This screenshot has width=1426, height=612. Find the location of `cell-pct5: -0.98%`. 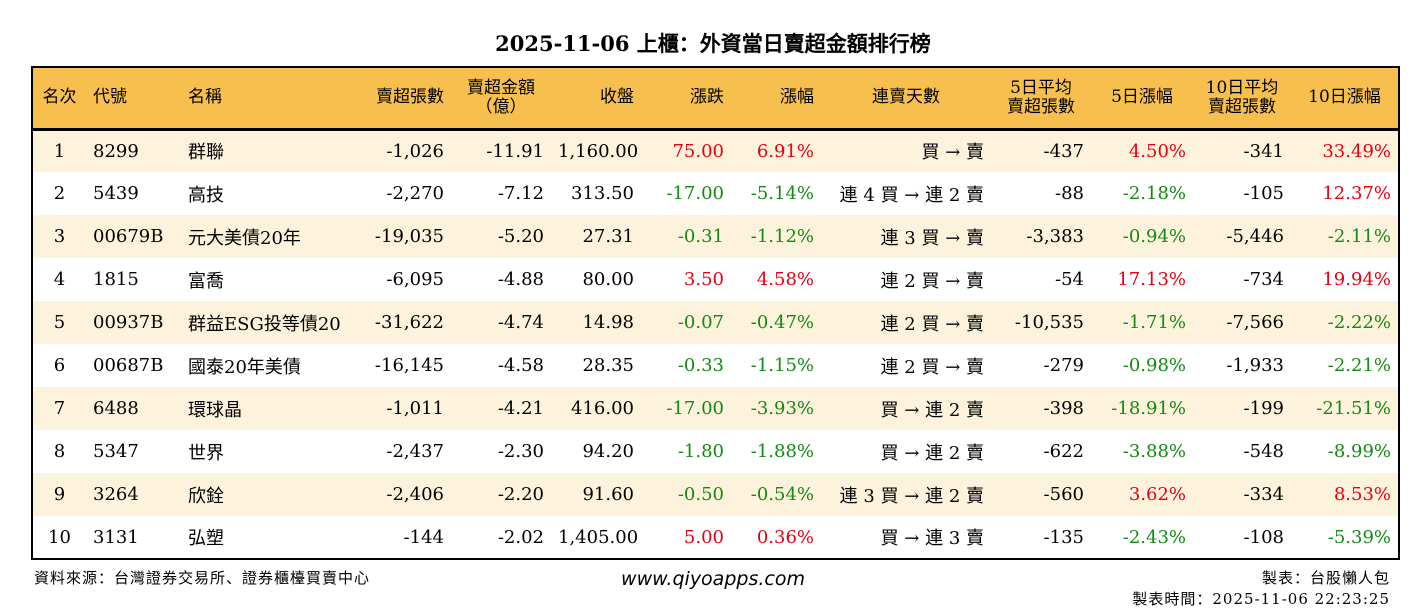

cell-pct5: -0.98% is located at coordinates (1142, 365).